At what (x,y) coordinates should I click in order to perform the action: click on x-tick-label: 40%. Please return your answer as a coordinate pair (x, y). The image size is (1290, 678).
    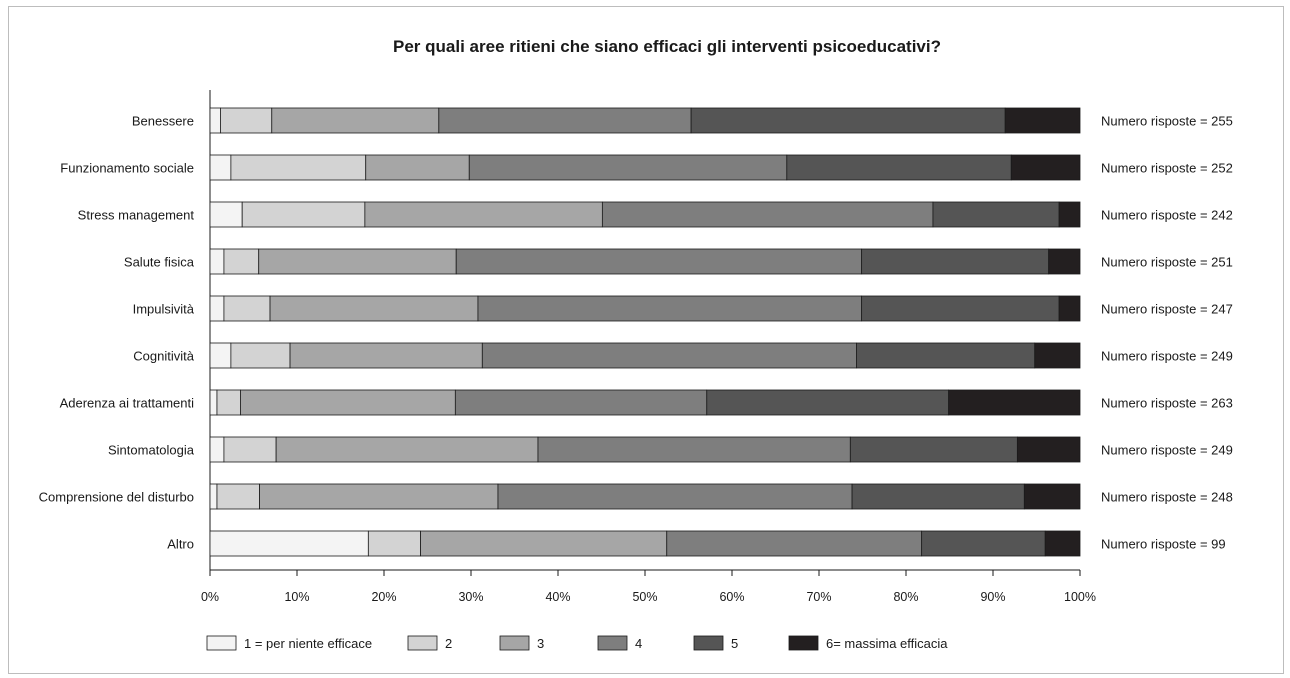
    Looking at the image, I should click on (557, 597).